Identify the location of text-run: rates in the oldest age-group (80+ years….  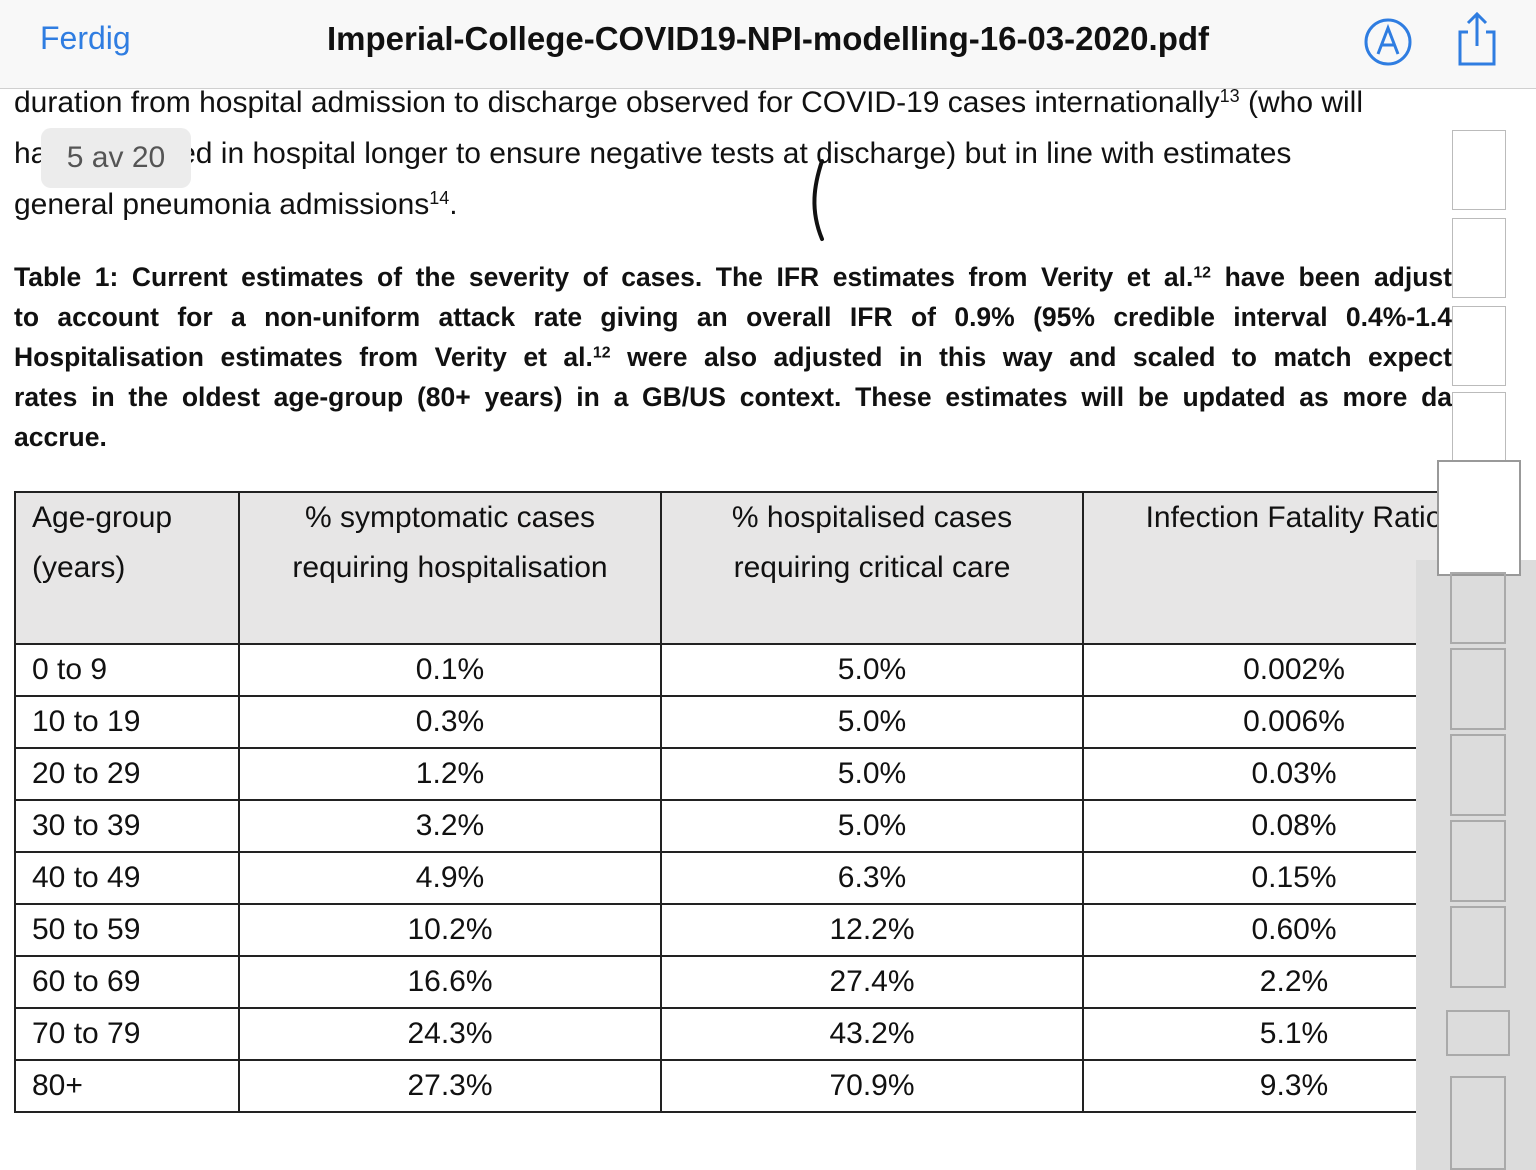
(733, 397).